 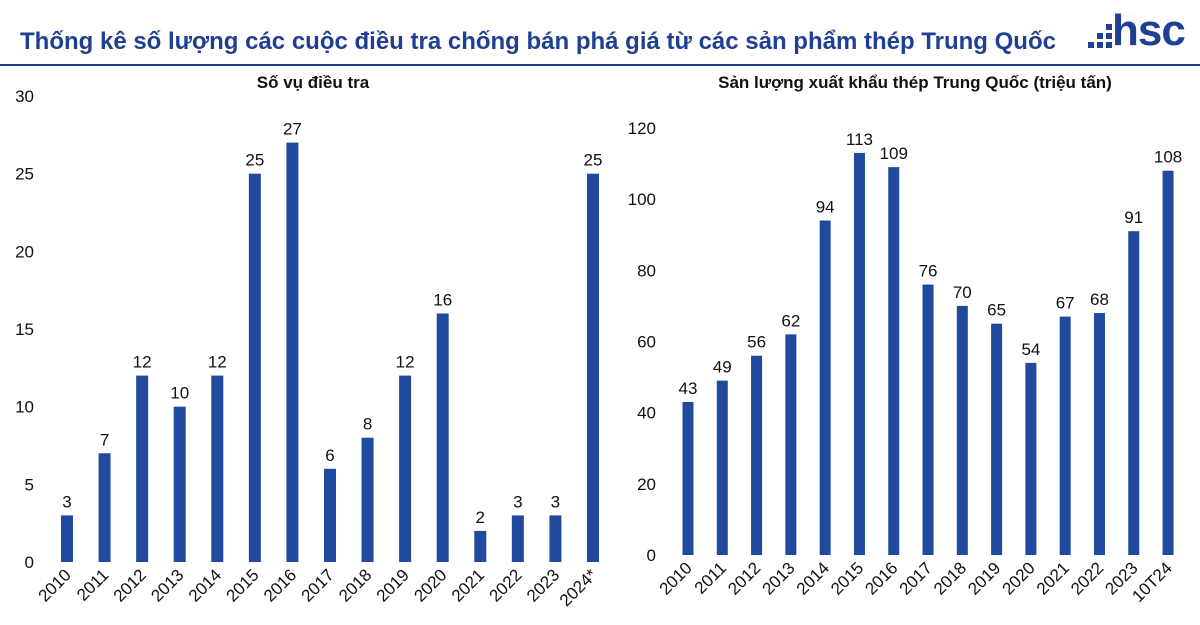 What do you see at coordinates (292, 129) in the screenshot?
I see `data-label: 27` at bounding box center [292, 129].